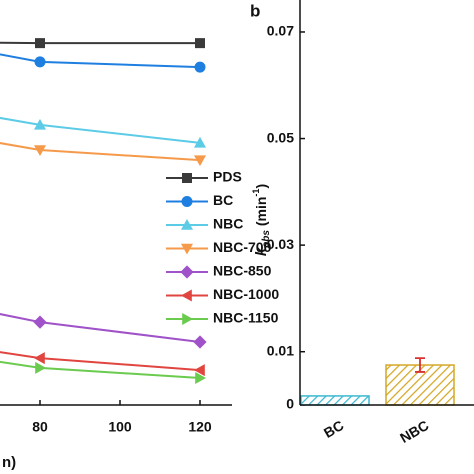  What do you see at coordinates (256, 193) in the screenshot?
I see `y-axis-label-part: -1` at bounding box center [256, 193].